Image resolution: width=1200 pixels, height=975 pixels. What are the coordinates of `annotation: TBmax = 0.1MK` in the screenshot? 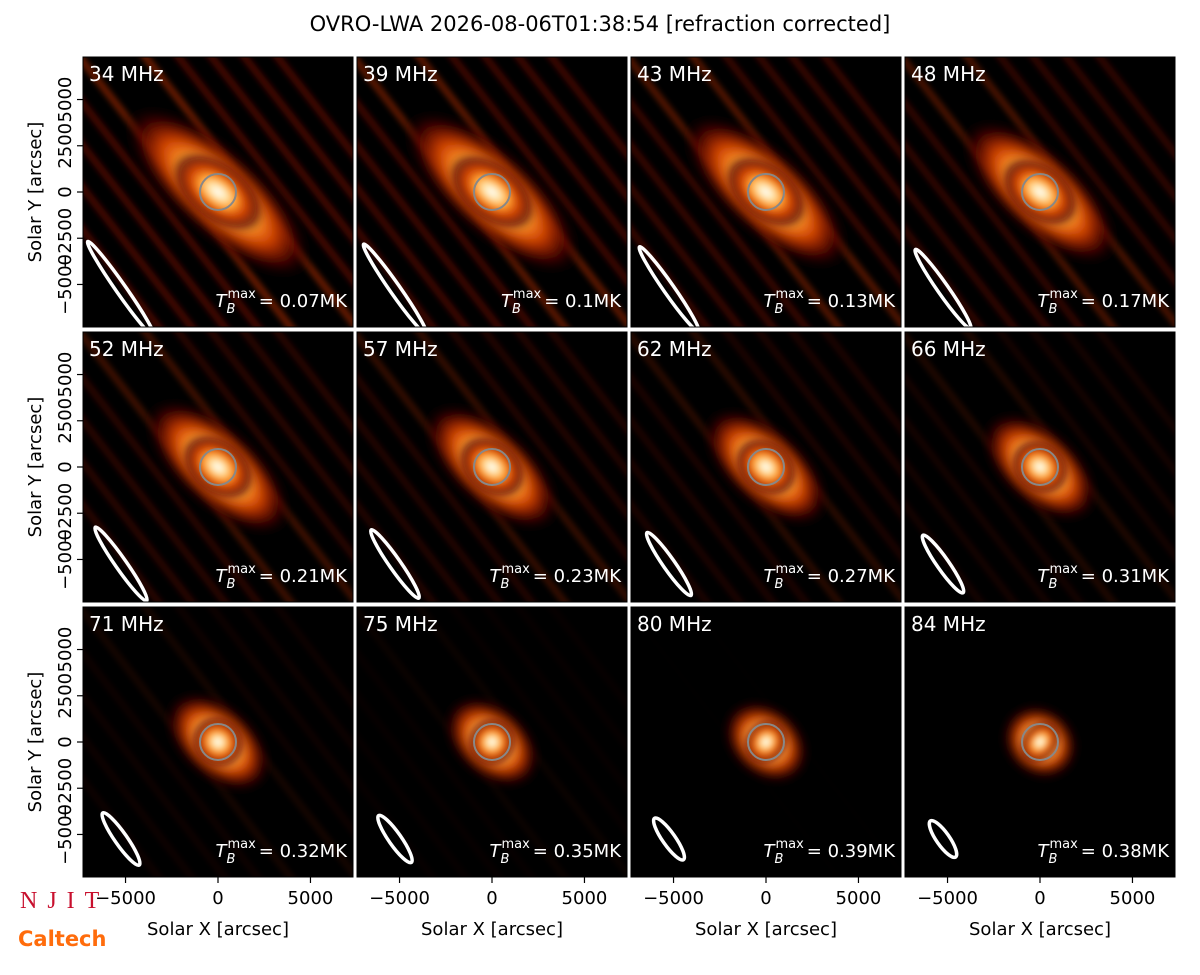 It's located at (561, 302).